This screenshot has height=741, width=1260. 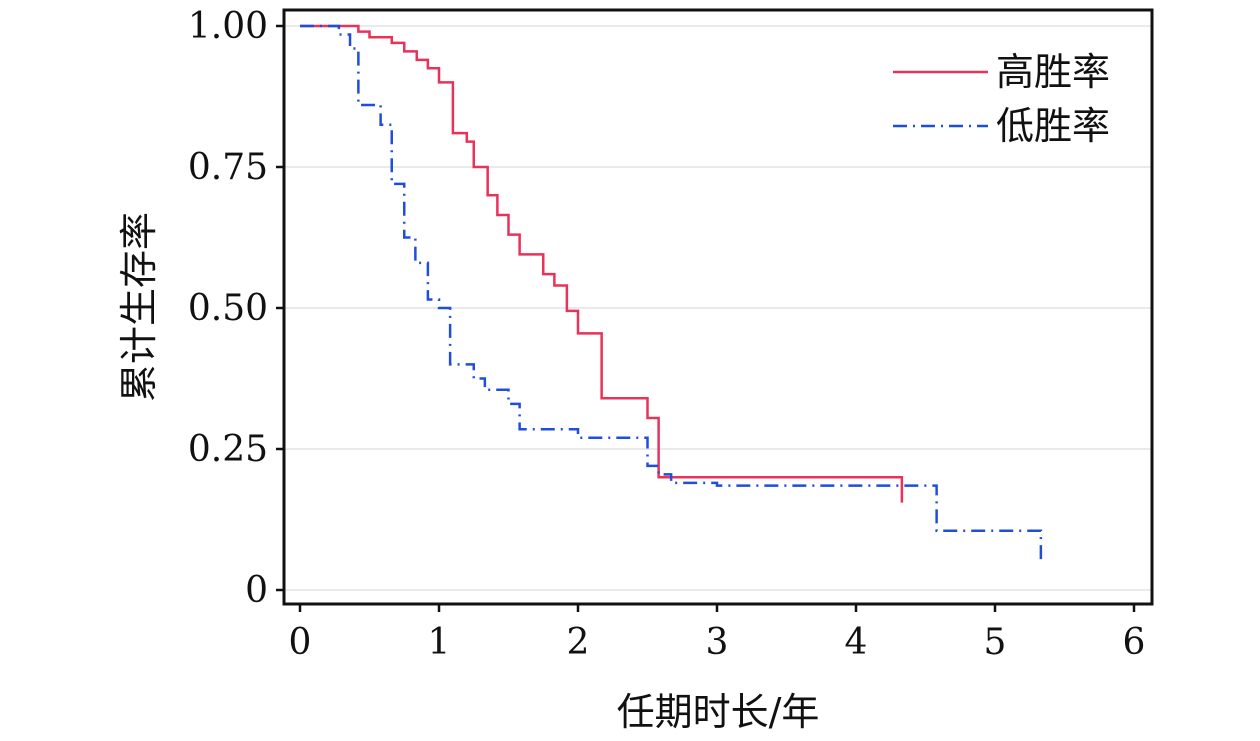 What do you see at coordinates (228, 167) in the screenshot?
I see `y-tick-label: 0.75` at bounding box center [228, 167].